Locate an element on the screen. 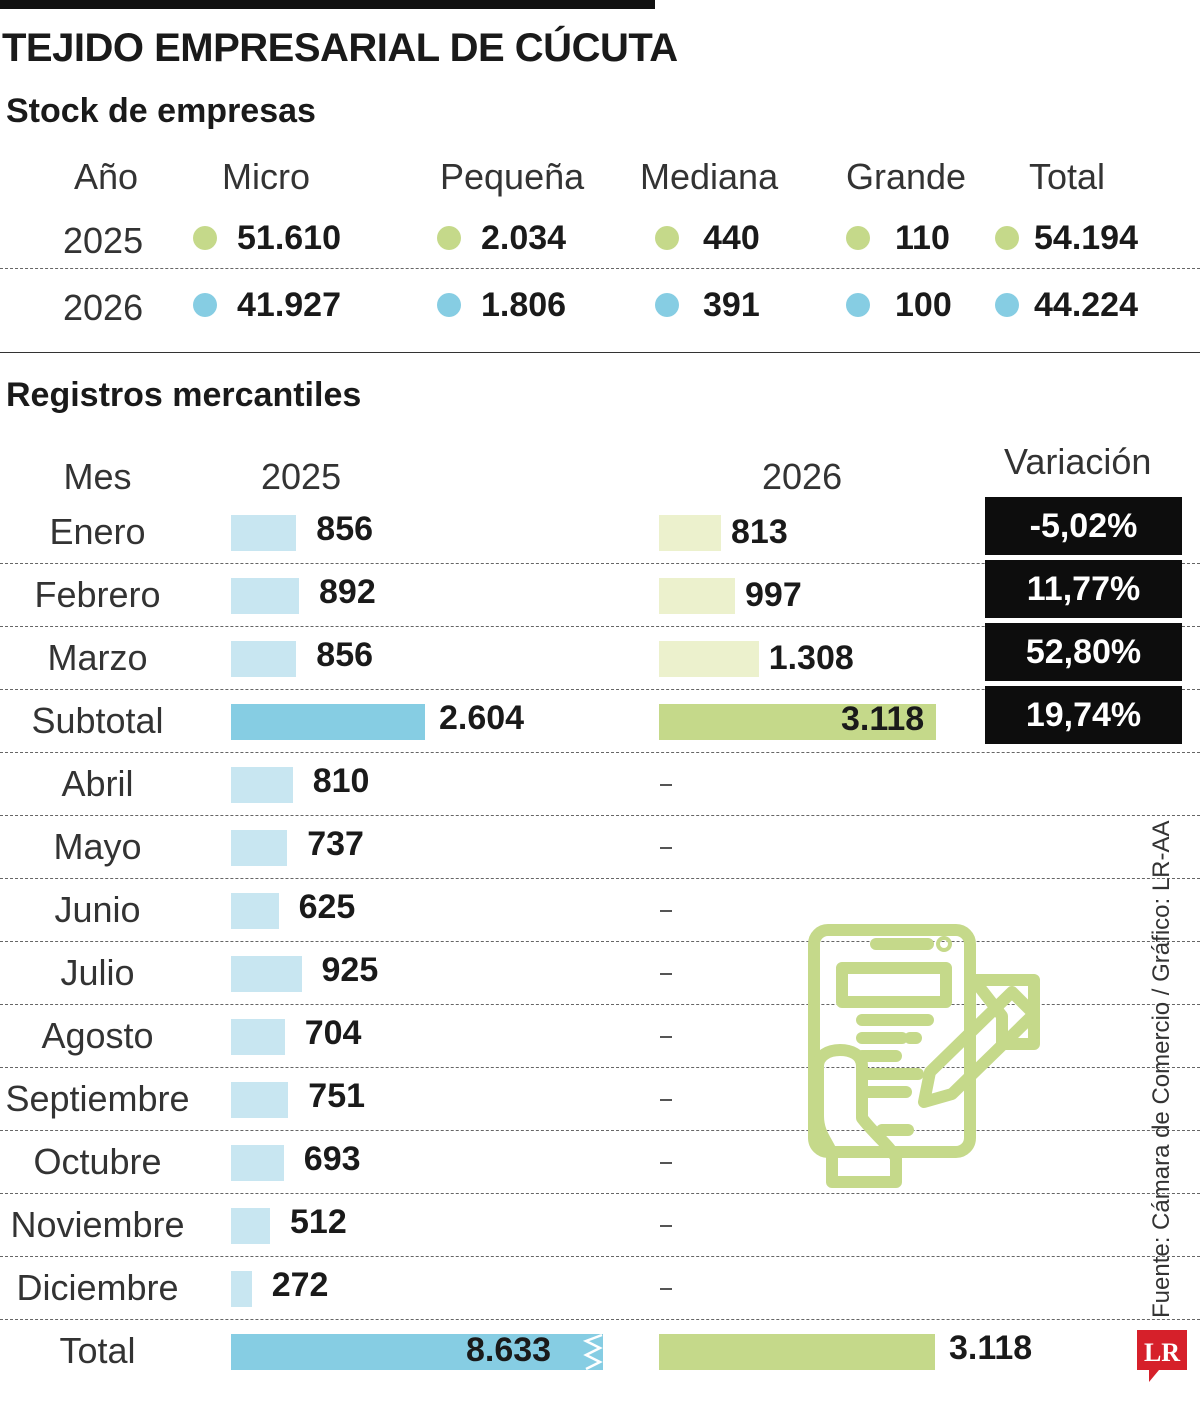 This screenshot has width=1200, height=1404. bar-label-2025: 925 is located at coordinates (350, 970).